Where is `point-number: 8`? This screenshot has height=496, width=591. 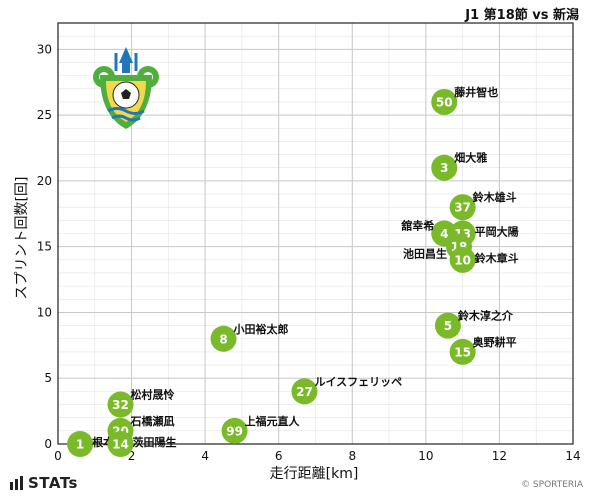
point-number: 8 is located at coordinates (223, 339).